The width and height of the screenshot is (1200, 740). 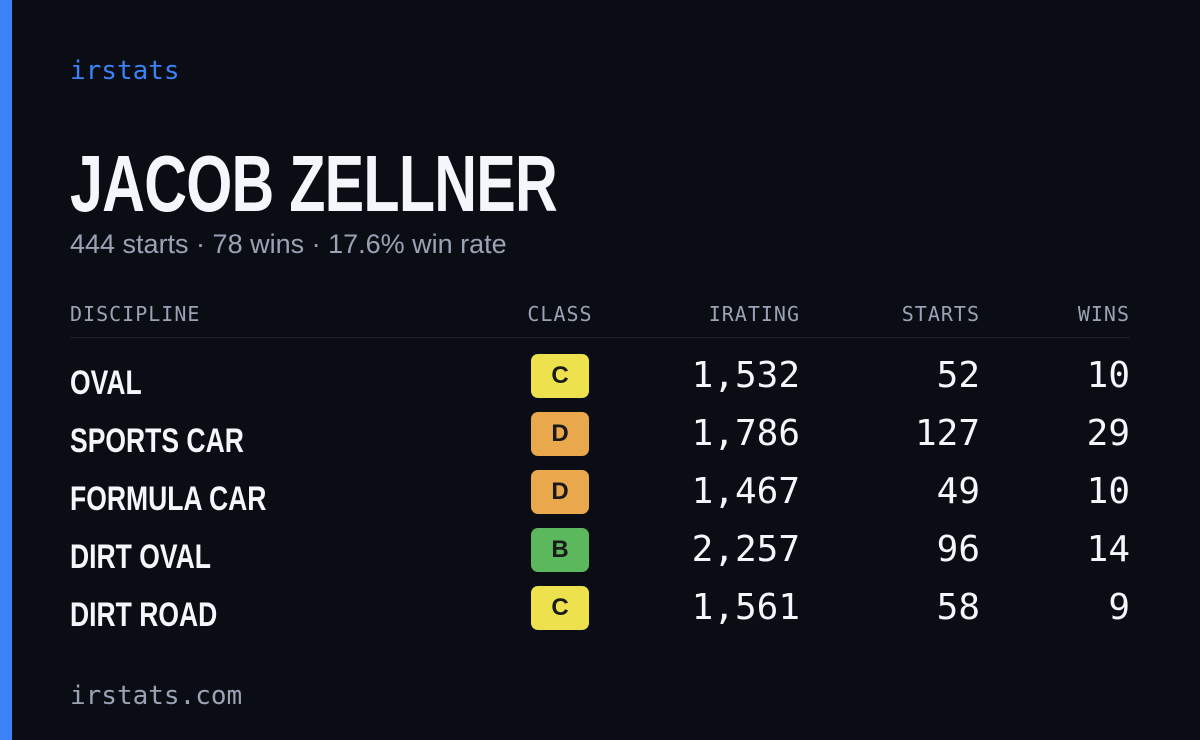 I want to click on starts: 96, so click(x=958, y=549).